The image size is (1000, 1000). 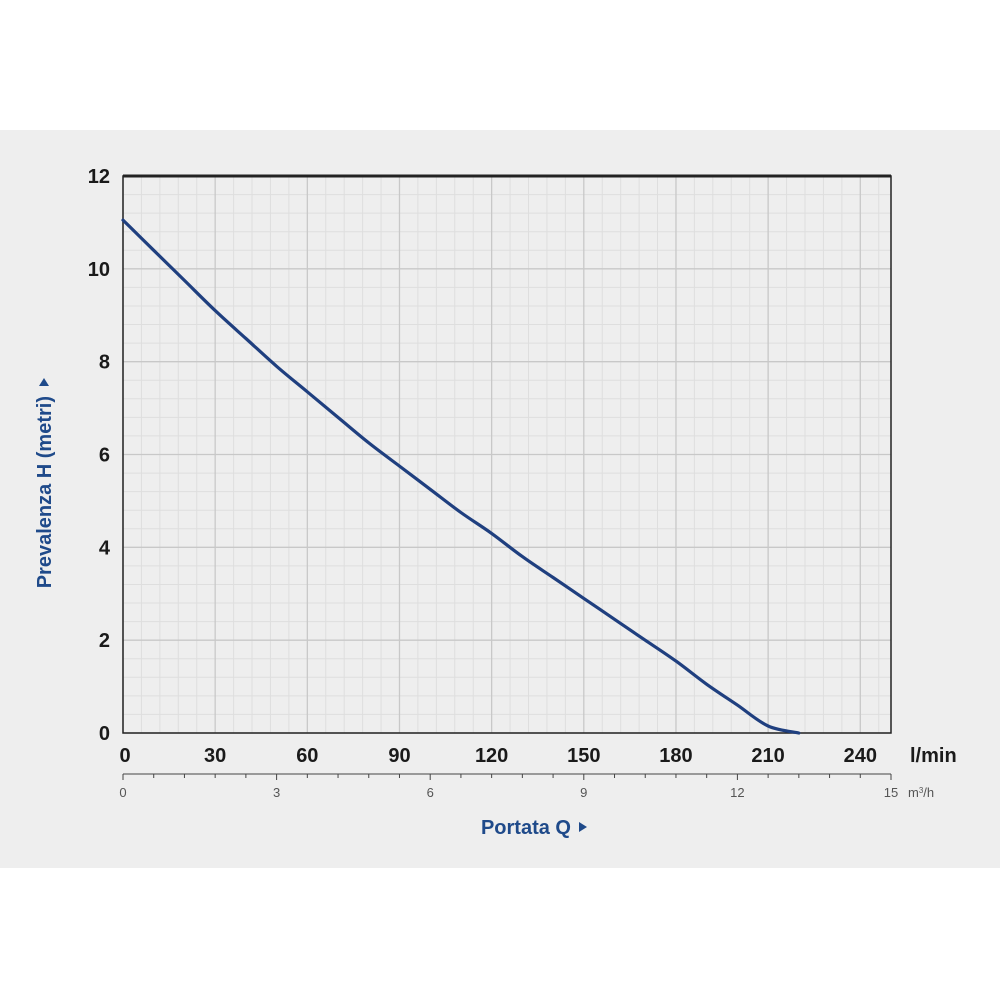 I want to click on y-tick-label: 10, so click(x=99, y=270).